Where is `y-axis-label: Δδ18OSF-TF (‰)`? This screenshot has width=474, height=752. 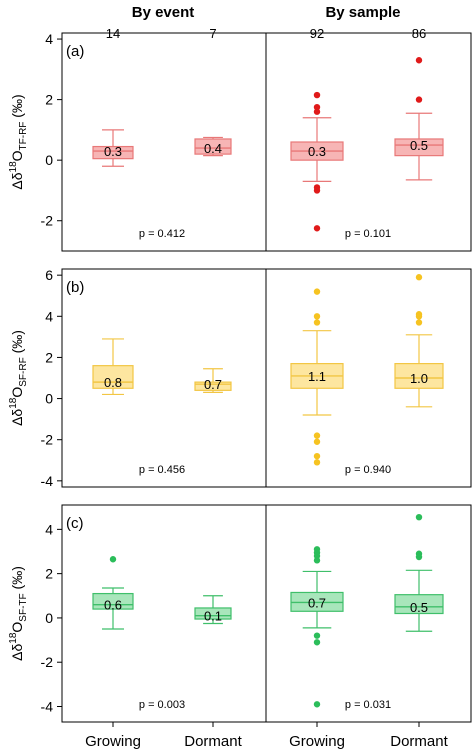
y-axis-label: Δδ18OSF-TF (‰) is located at coordinates (18, 613).